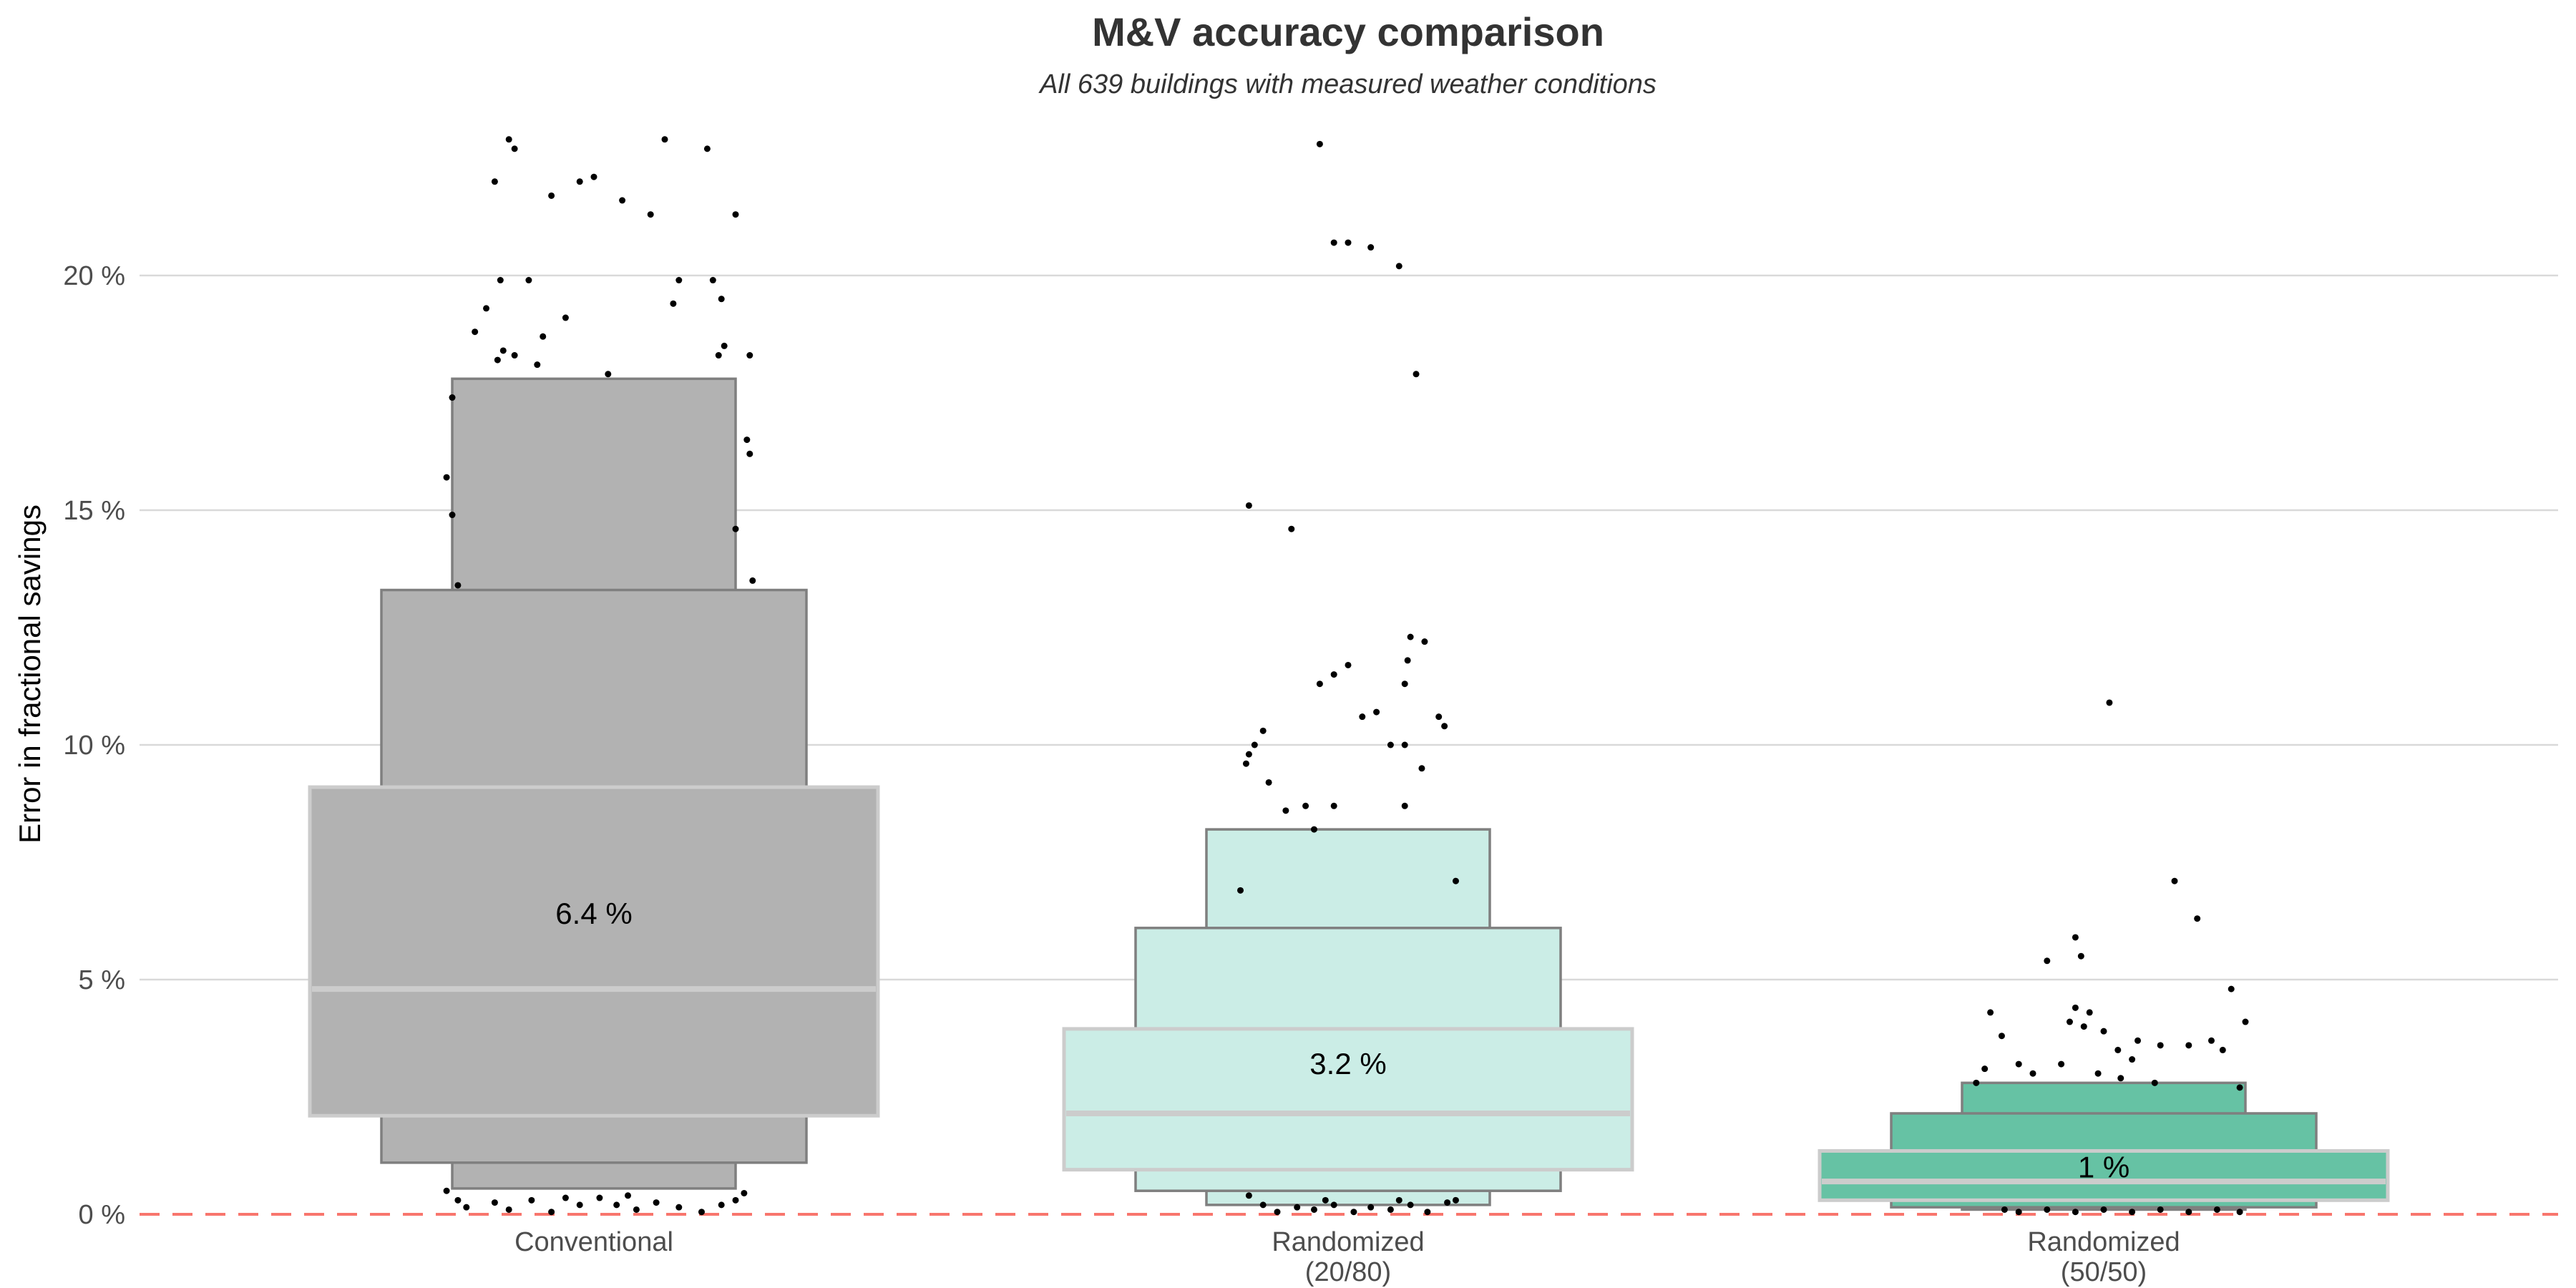 The height and width of the screenshot is (1288, 2576). Describe the element at coordinates (2104, 1272) in the screenshot. I see `x-tick-label: (50/50)` at that location.